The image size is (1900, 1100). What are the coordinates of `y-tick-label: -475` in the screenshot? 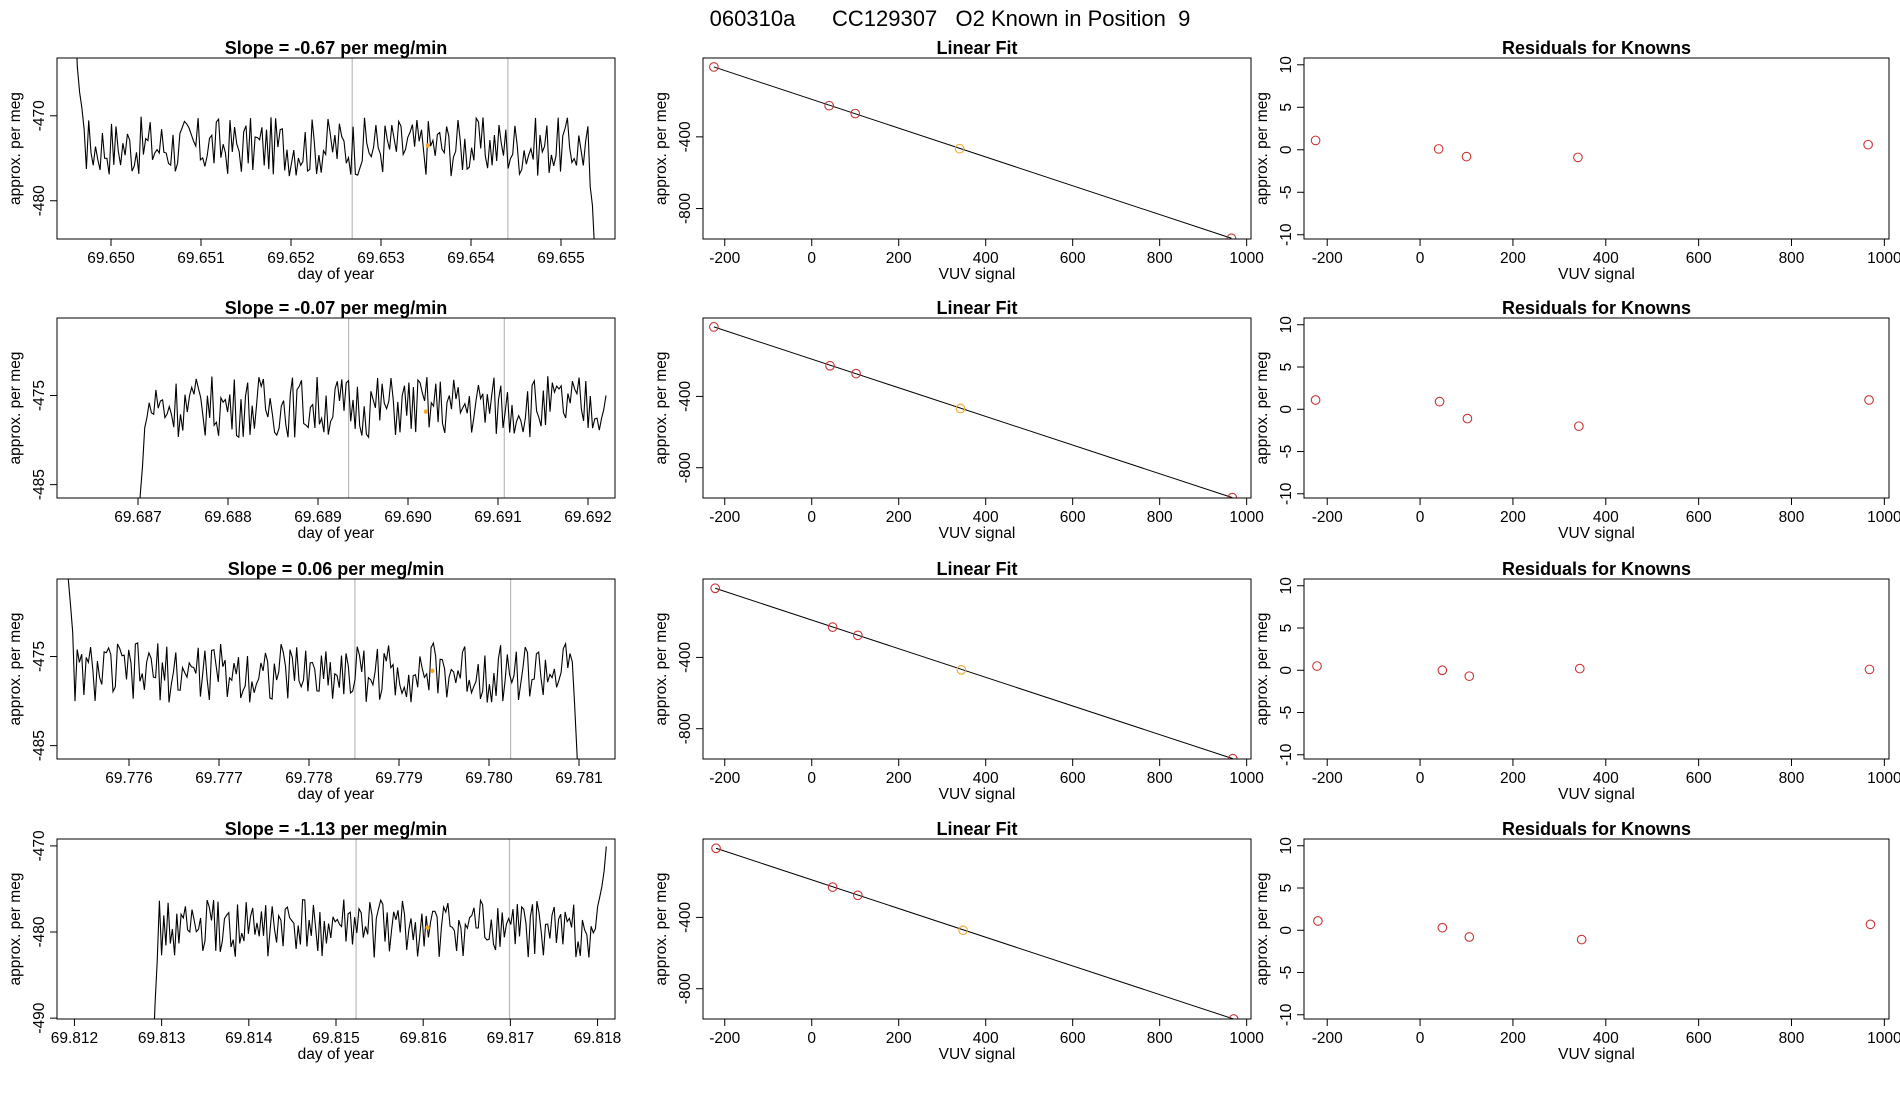 It's located at (39, 395).